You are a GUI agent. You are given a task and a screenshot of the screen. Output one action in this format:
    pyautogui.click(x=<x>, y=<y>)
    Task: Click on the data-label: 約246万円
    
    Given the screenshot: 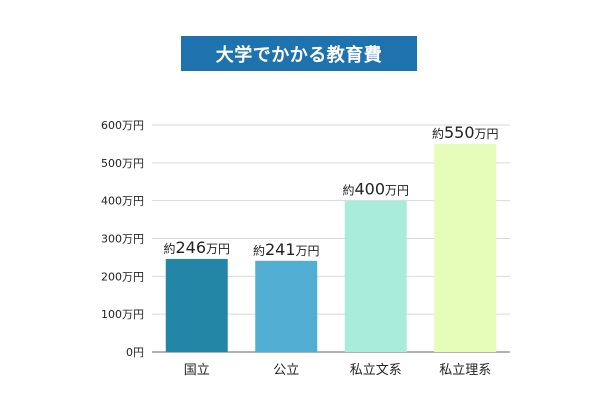 What is the action you would take?
    pyautogui.click(x=196, y=247)
    